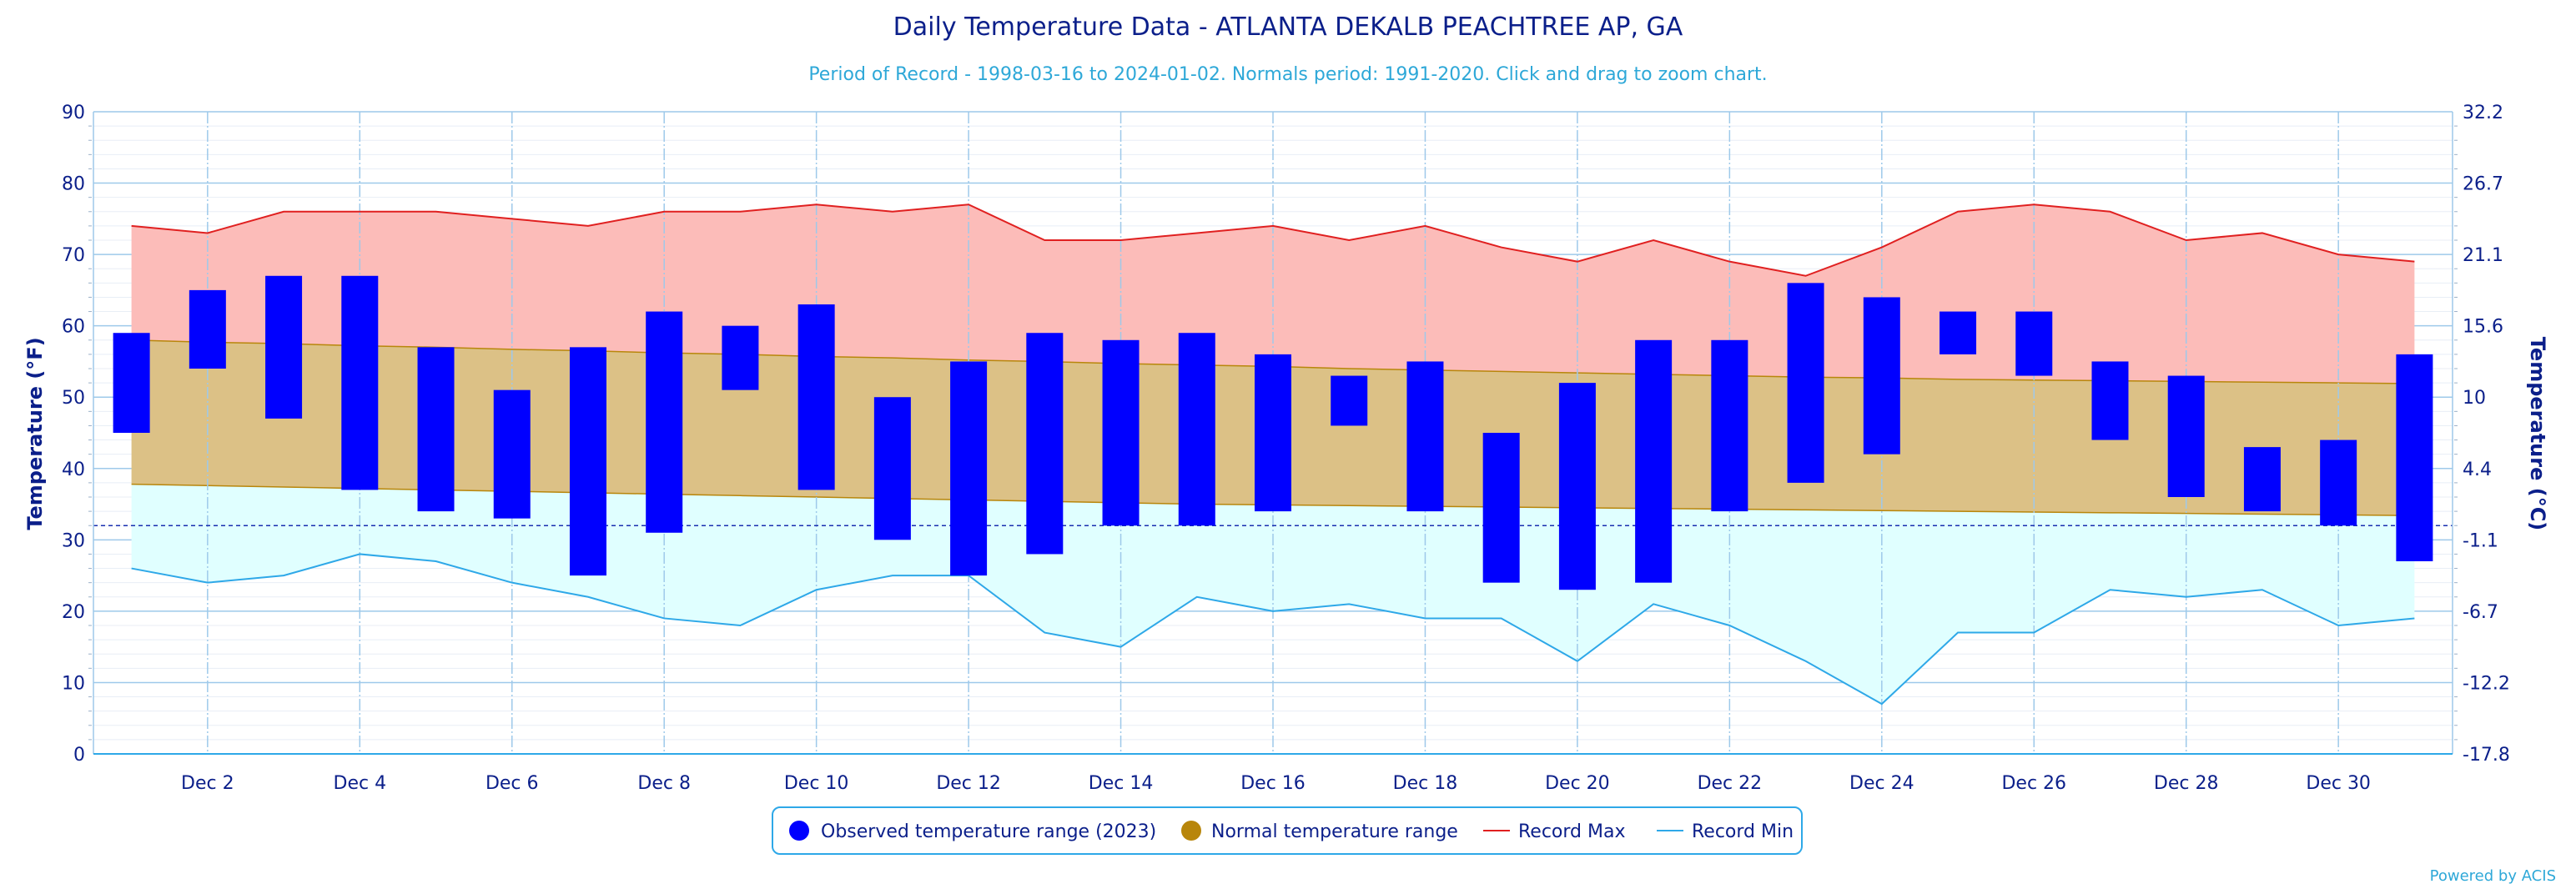 The width and height of the screenshot is (2576, 889). What do you see at coordinates (73, 540) in the screenshot?
I see `y-tick-label-left: 30` at bounding box center [73, 540].